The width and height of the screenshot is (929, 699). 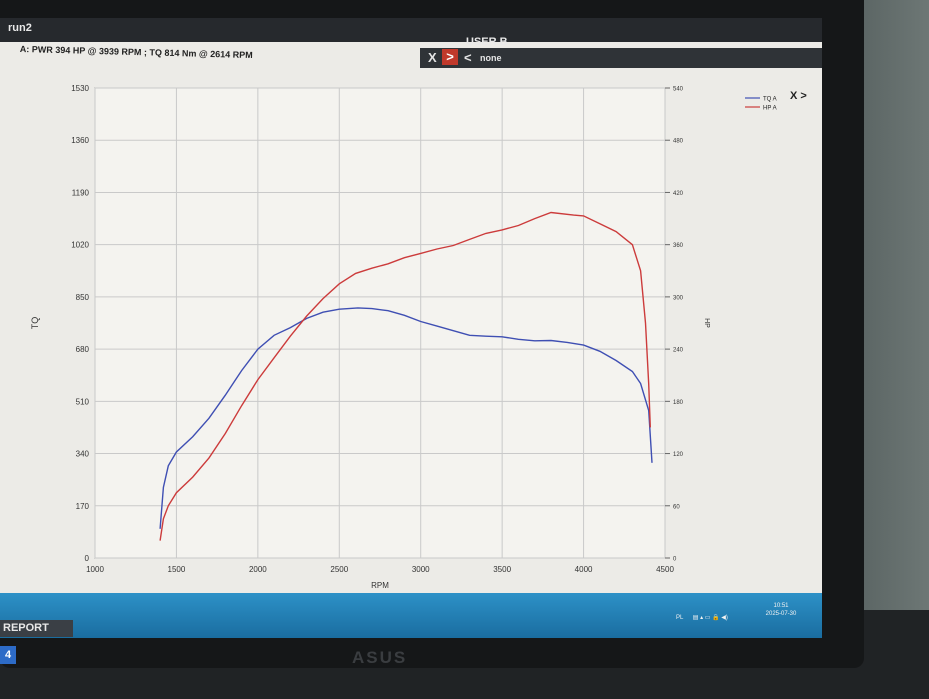 What do you see at coordinates (678, 403) in the screenshot?
I see `y2-tick-label: 180` at bounding box center [678, 403].